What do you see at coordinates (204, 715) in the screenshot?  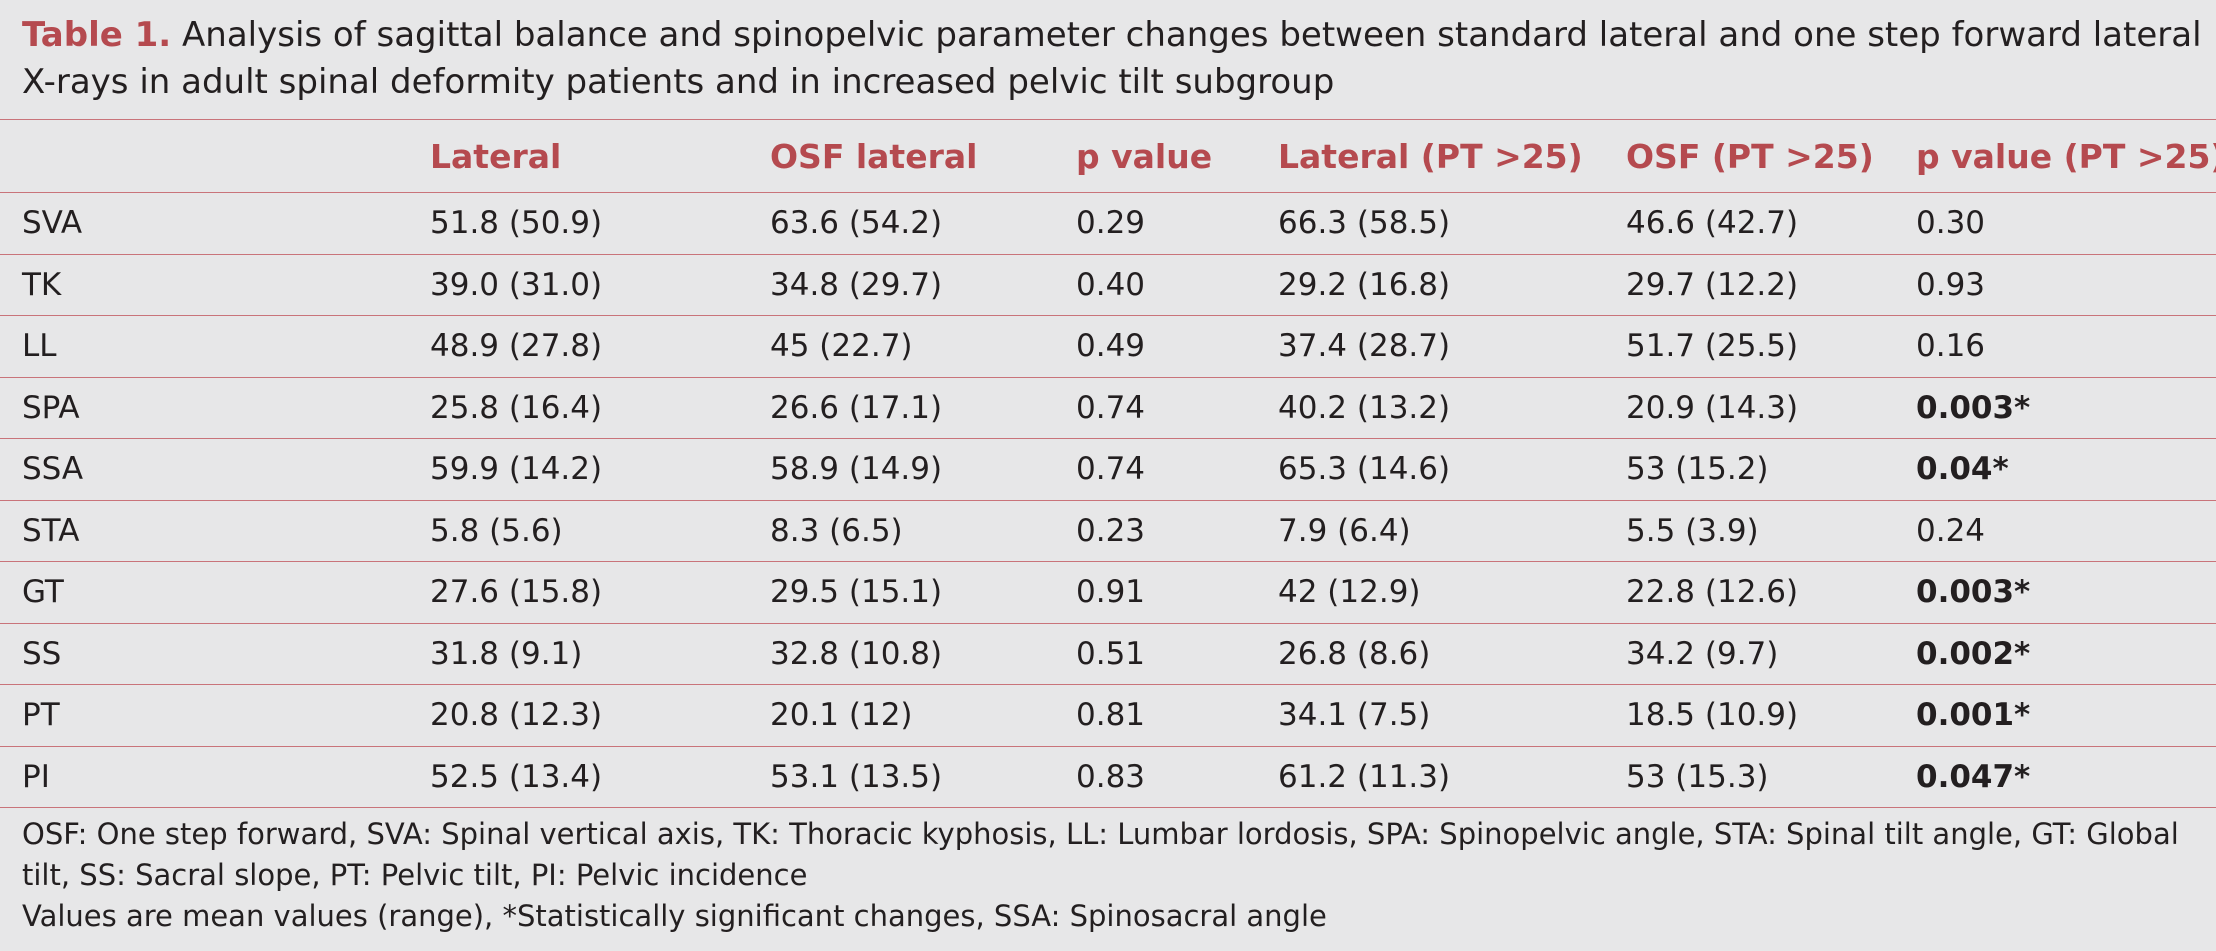 I see `row-parameter-cell: PT` at bounding box center [204, 715].